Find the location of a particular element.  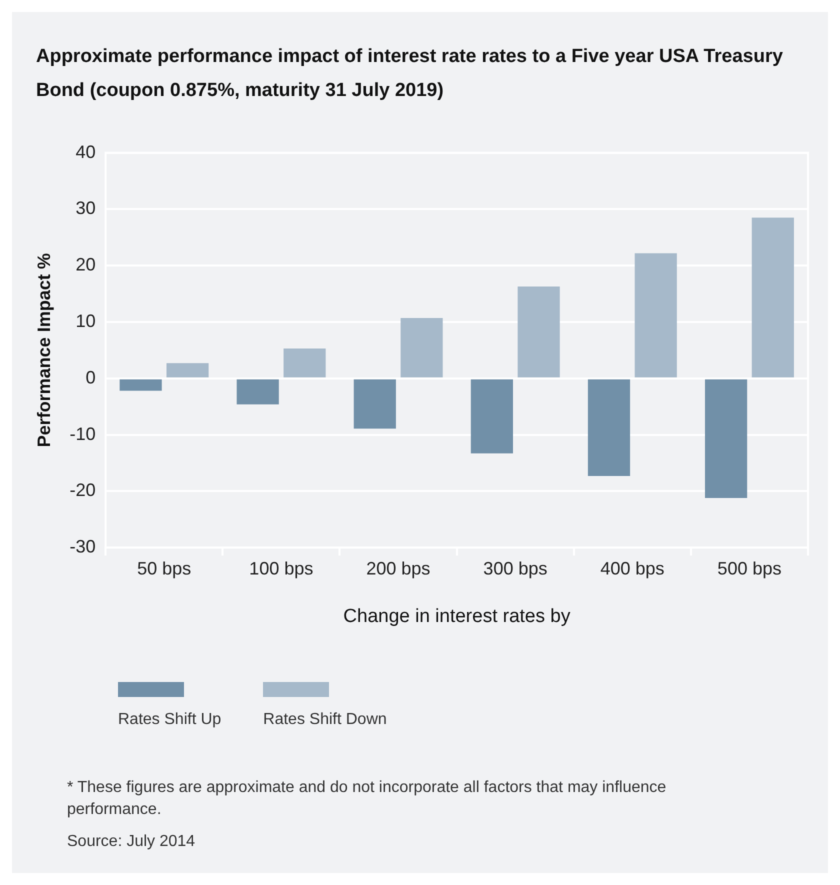

y-tick-label: 30 is located at coordinates (86, 208).